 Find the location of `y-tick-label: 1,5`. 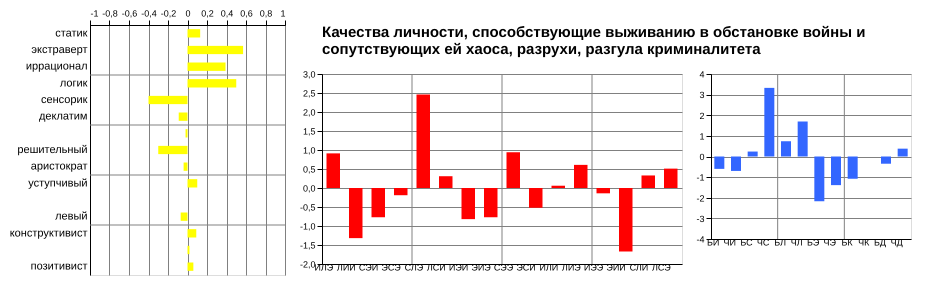

y-tick-label: 1,5 is located at coordinates (309, 131).